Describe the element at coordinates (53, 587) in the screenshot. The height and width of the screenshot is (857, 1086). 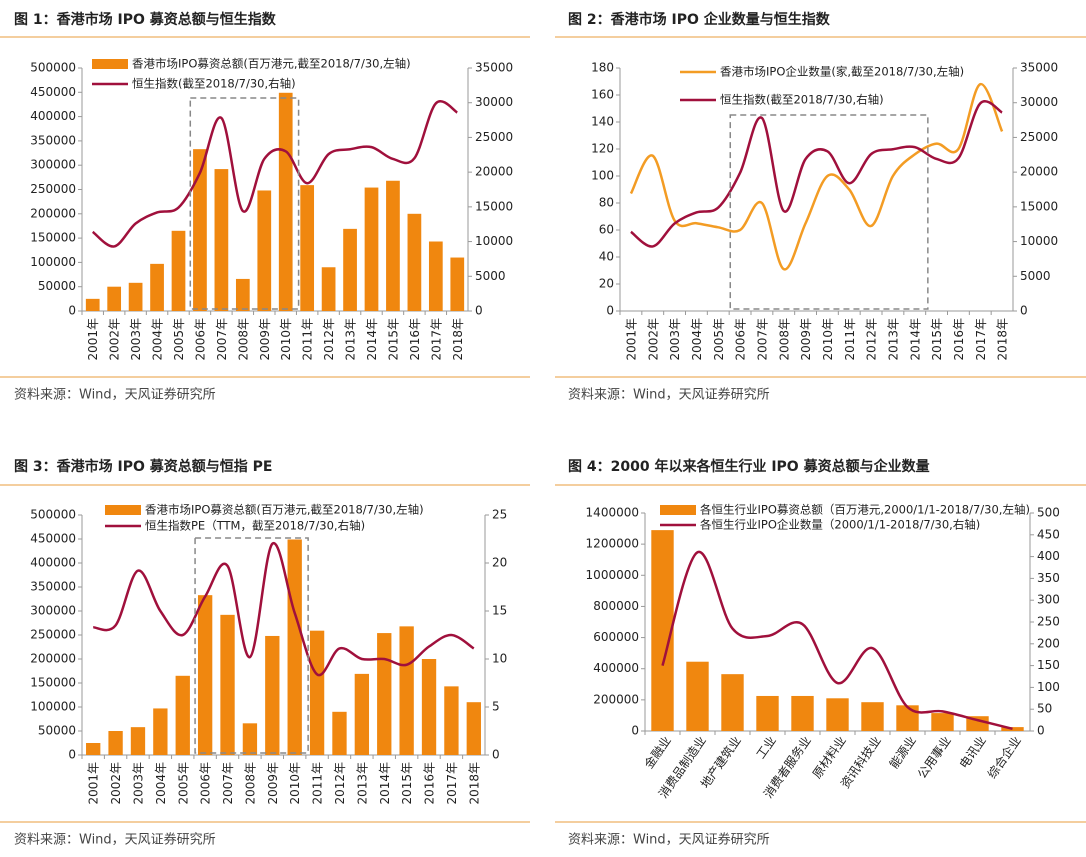
I see `y-tick-label: 350000` at that location.